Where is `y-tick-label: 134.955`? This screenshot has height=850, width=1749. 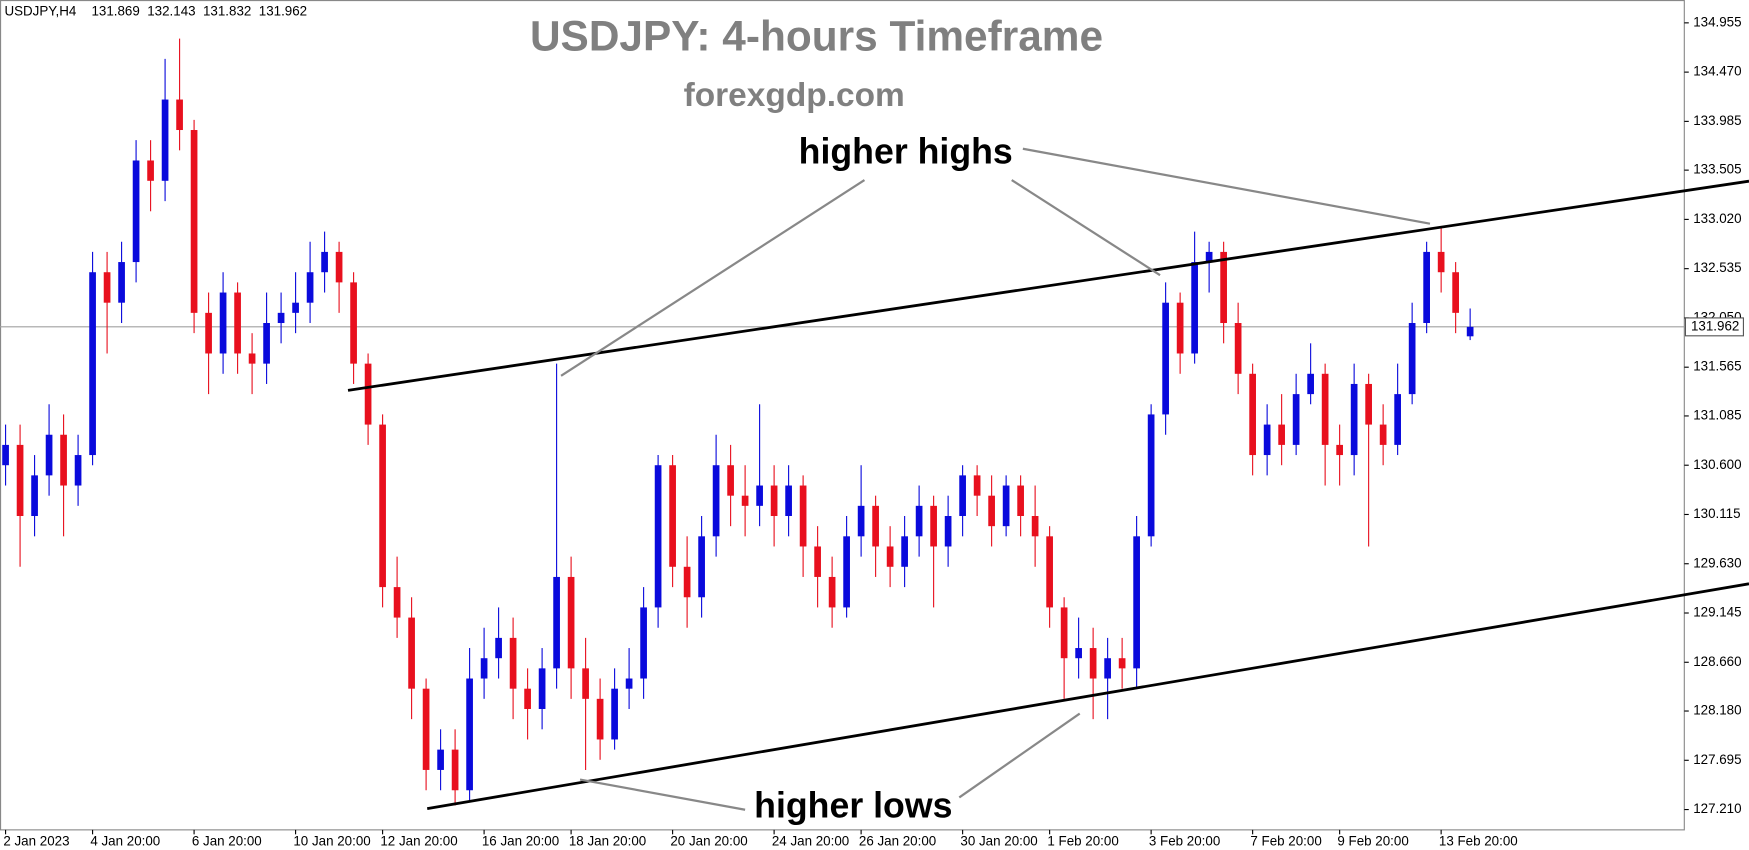
y-tick-label: 134.955 is located at coordinates (1717, 21).